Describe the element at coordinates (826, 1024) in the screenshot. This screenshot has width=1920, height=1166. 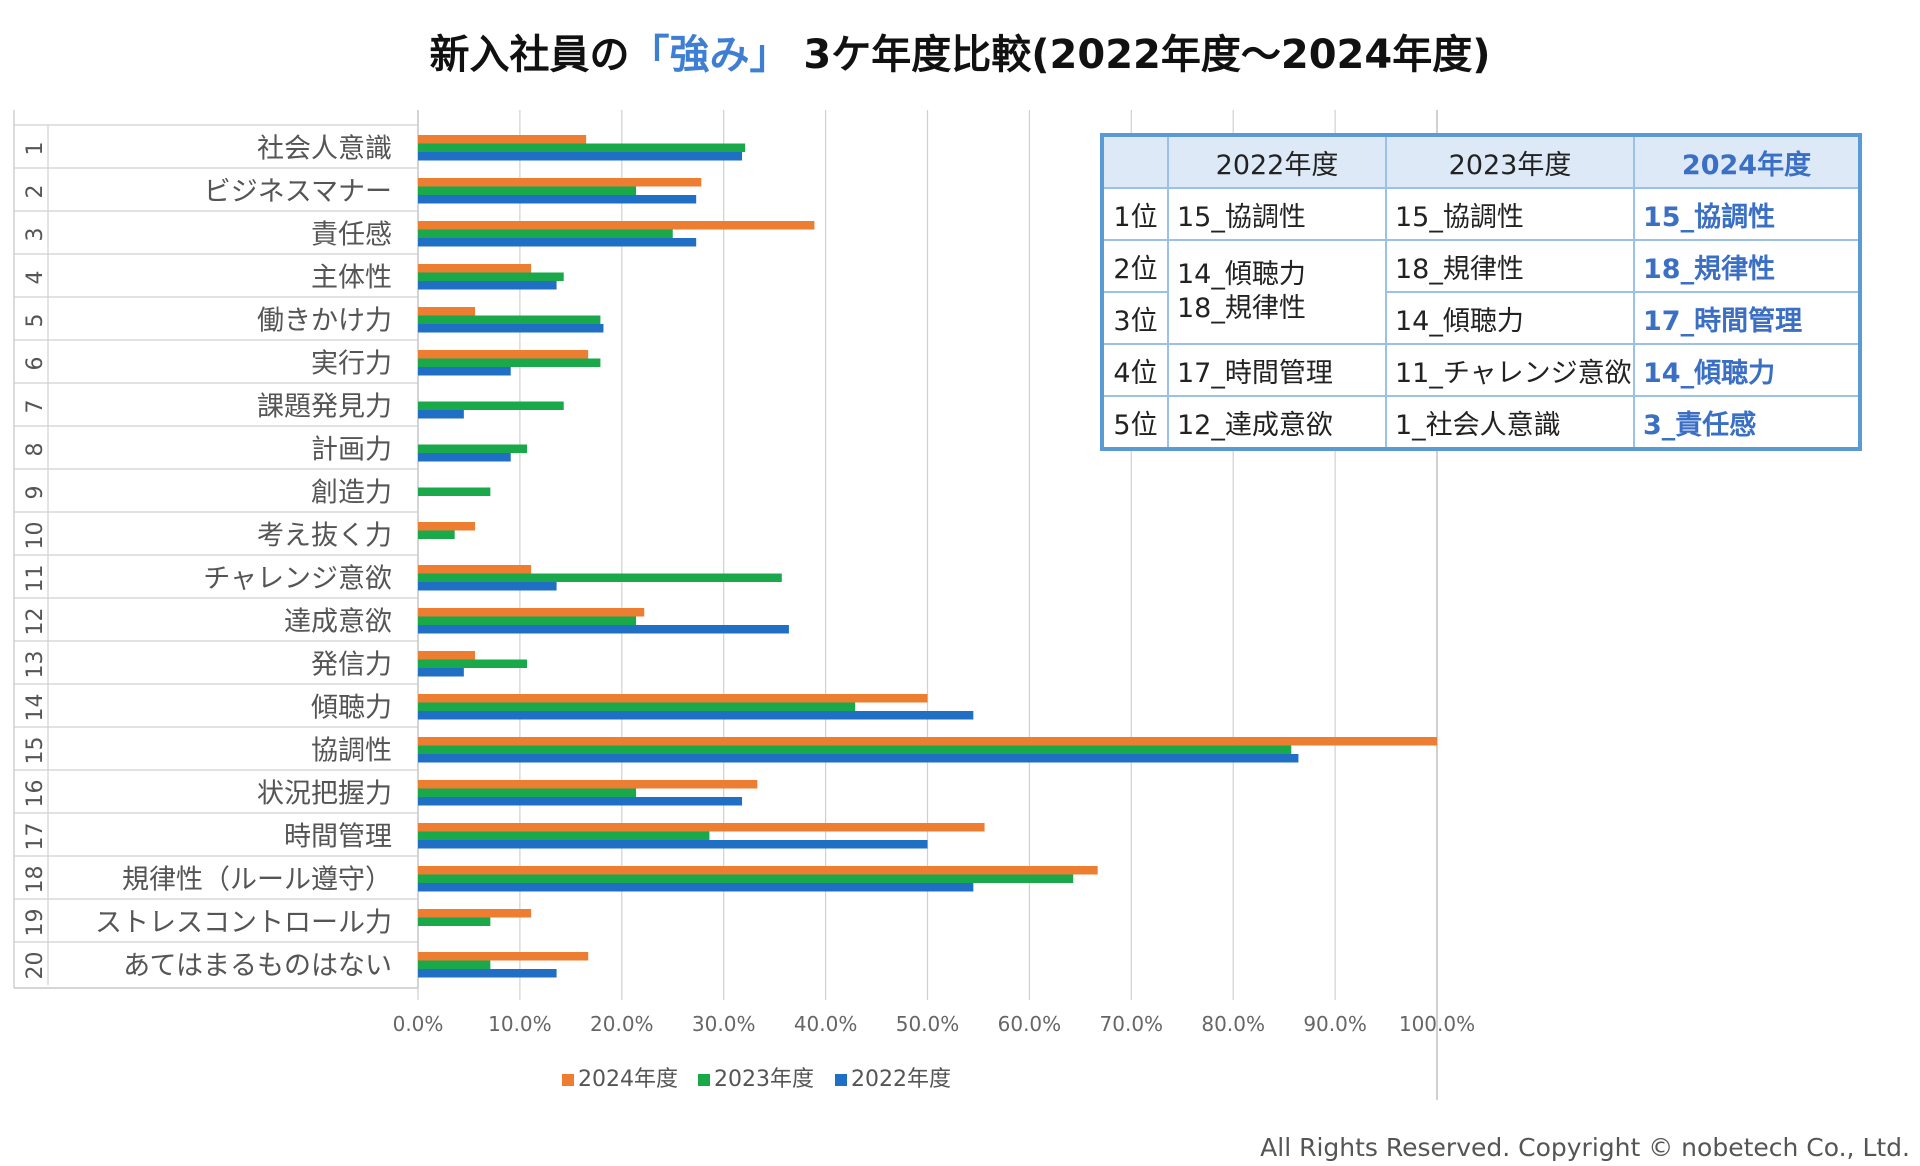
I see `x-tick-label: 40.0%` at that location.